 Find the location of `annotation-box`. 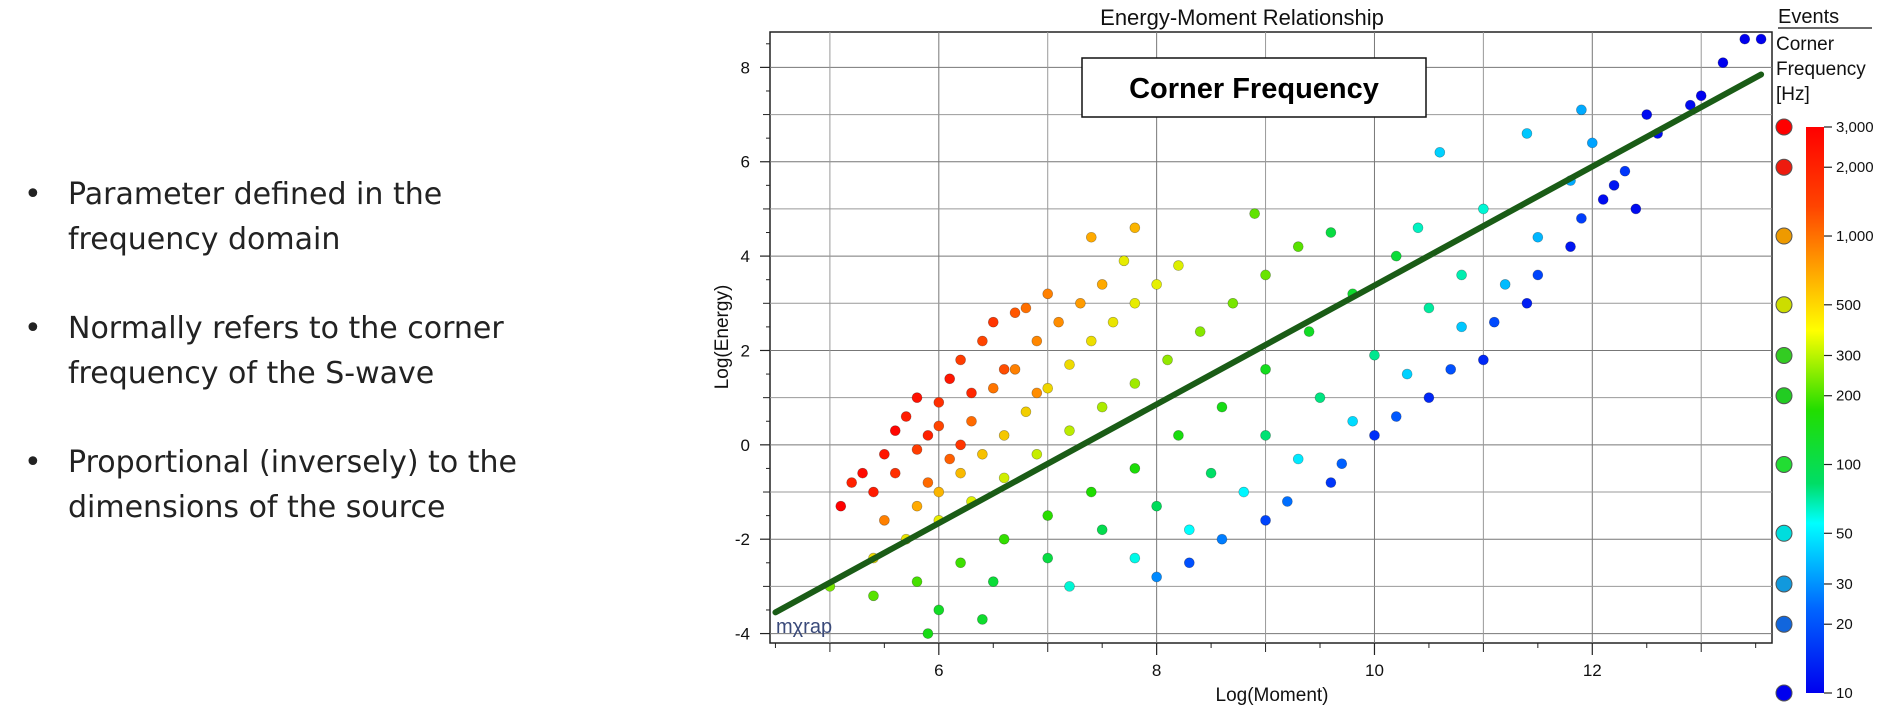

annotation-box is located at coordinates (1254, 87).